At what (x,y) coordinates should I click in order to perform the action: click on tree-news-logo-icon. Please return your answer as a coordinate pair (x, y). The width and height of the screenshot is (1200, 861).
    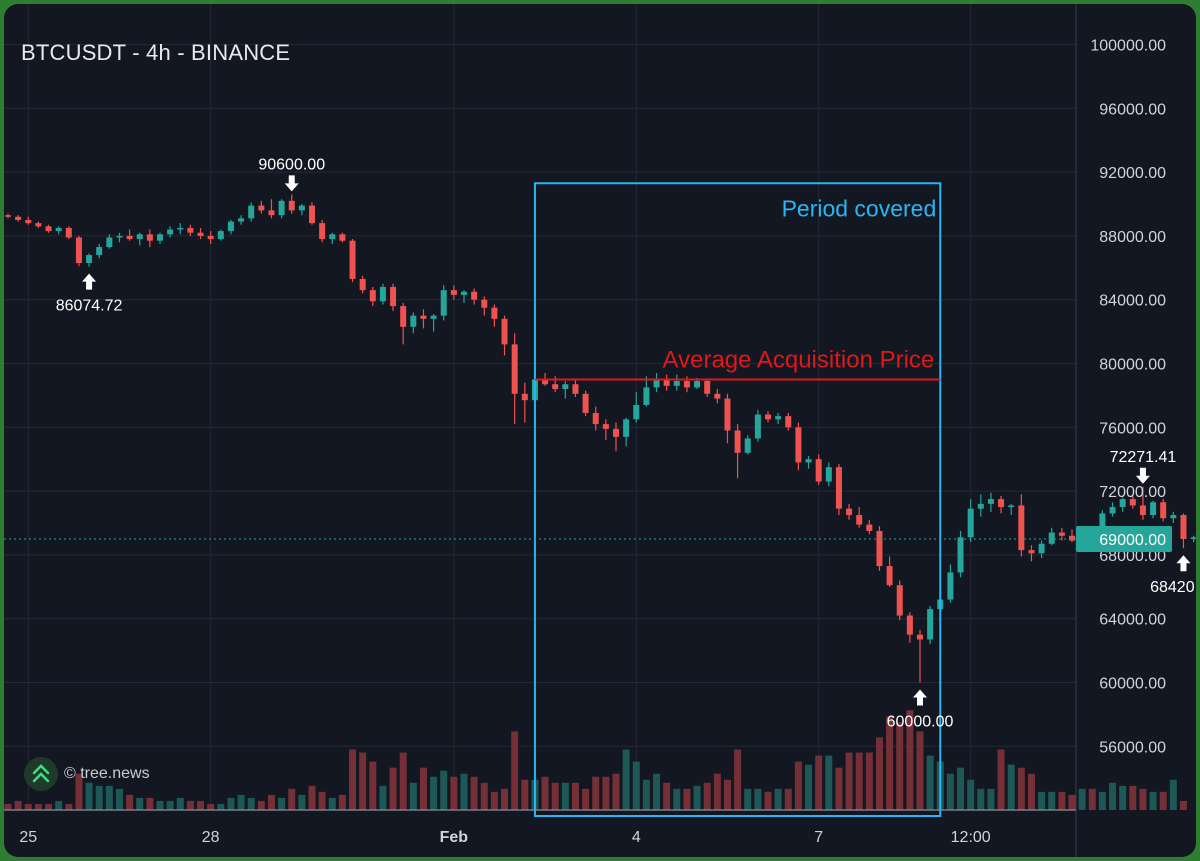
    Looking at the image, I should click on (41, 774).